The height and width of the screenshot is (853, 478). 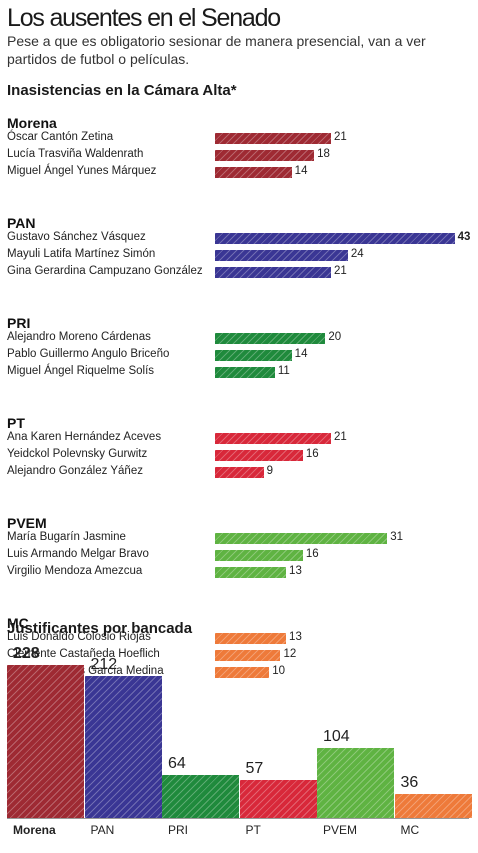 What do you see at coordinates (19, 323) in the screenshot?
I see `group-name: PRI` at bounding box center [19, 323].